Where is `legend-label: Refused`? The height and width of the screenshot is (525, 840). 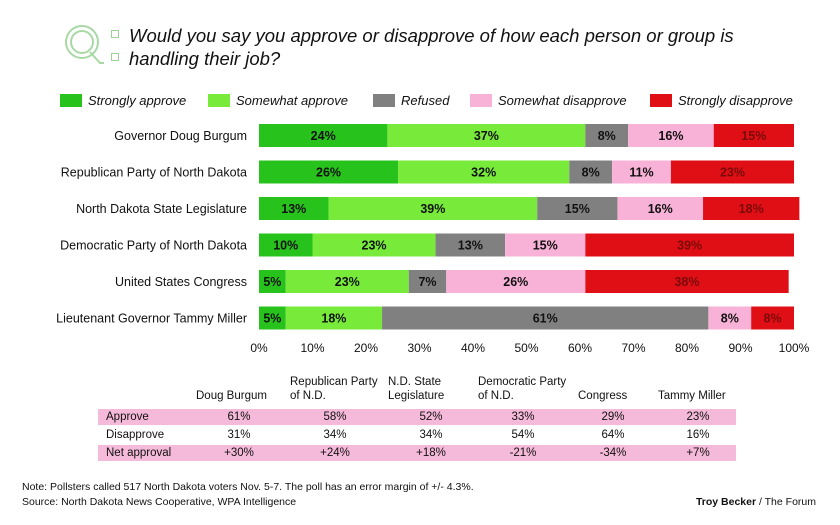 legend-label: Refused is located at coordinates (425, 100).